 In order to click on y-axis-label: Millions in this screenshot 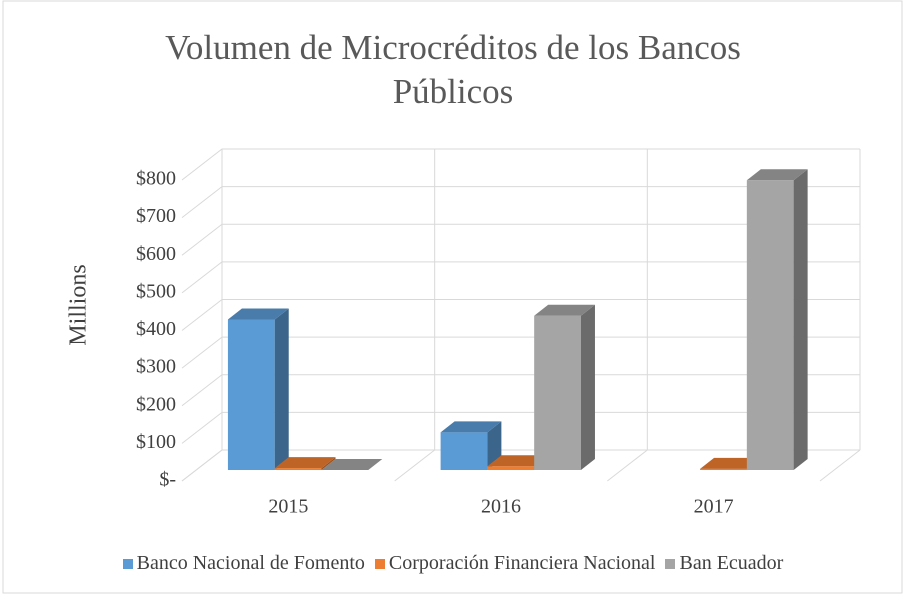, I will do `click(79, 304)`.